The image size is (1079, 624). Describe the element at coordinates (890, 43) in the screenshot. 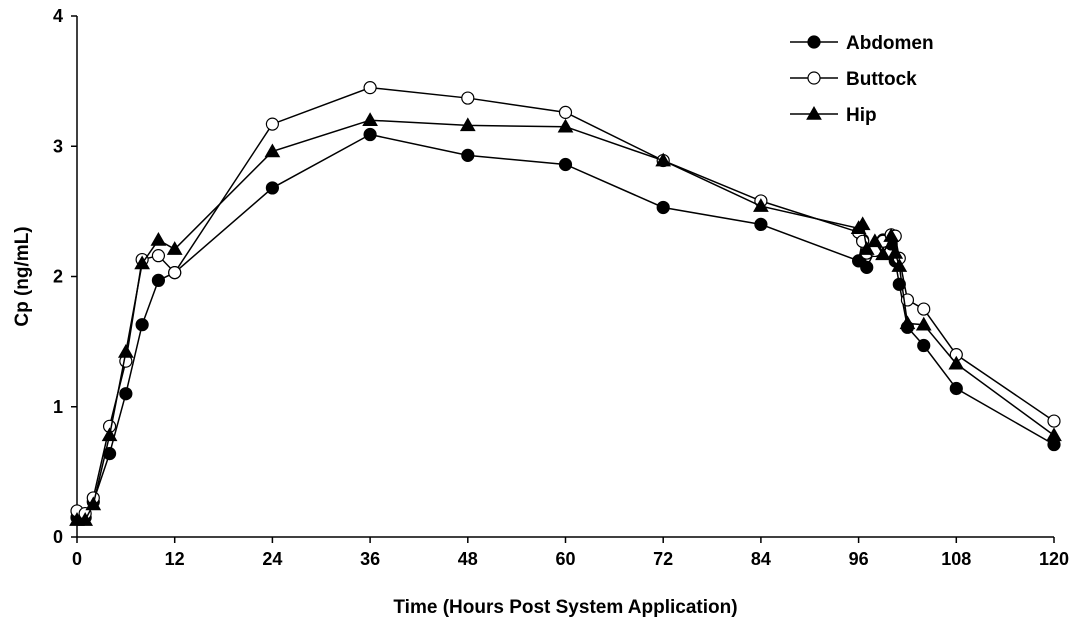

I see `legend-label-abdomen: Abdomen` at that location.